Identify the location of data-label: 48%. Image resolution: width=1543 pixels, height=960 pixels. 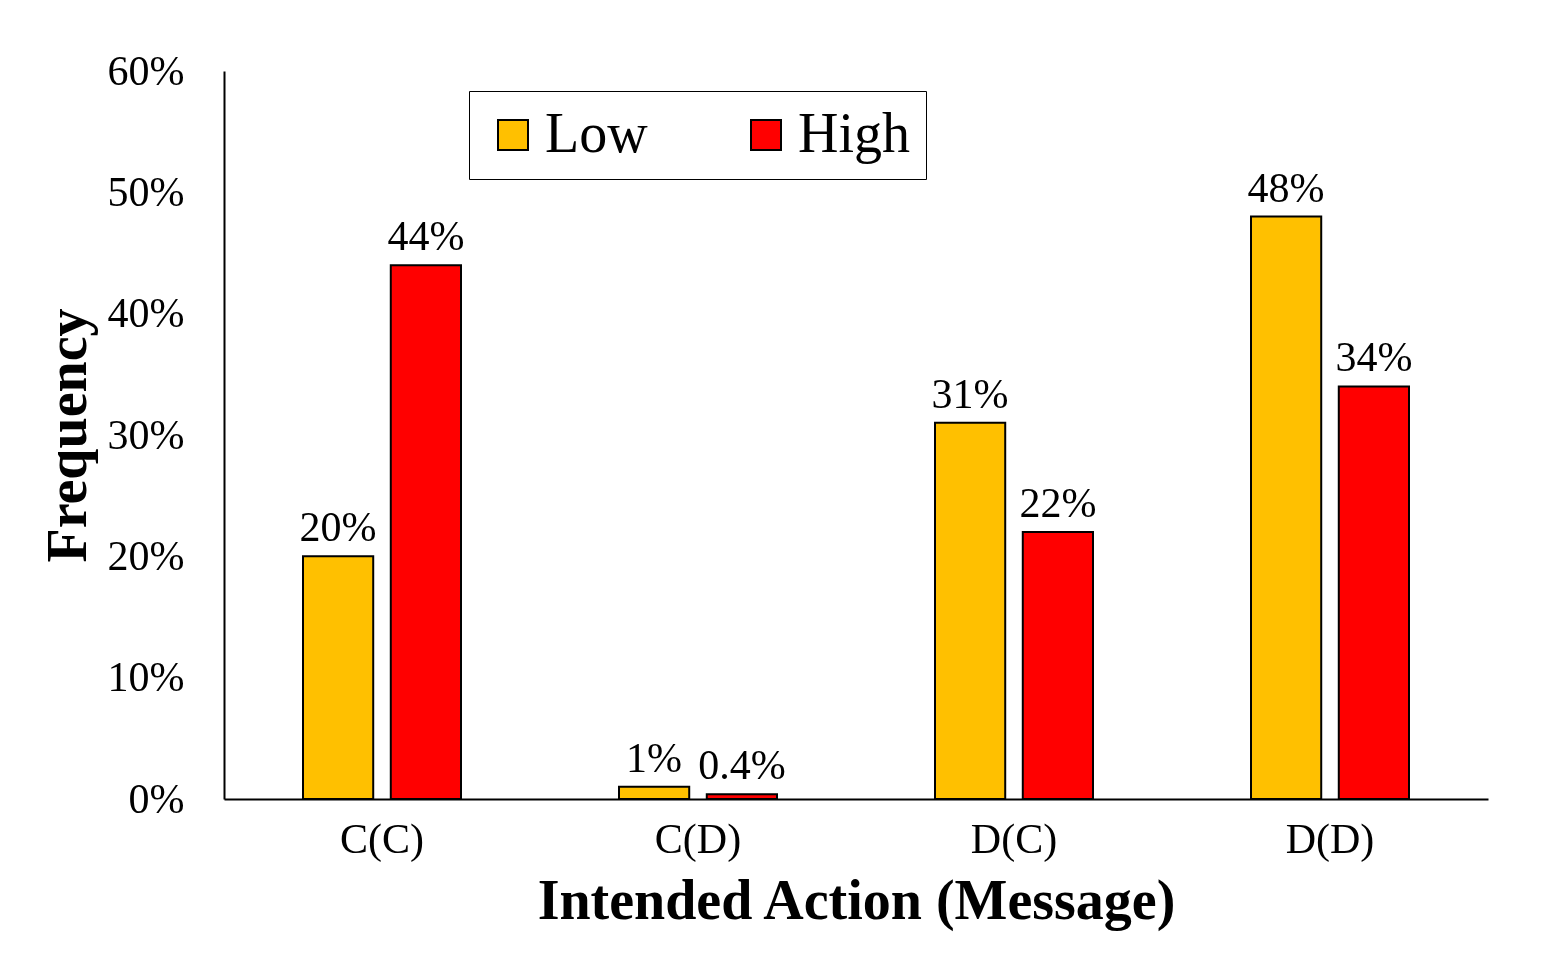
(1286, 187).